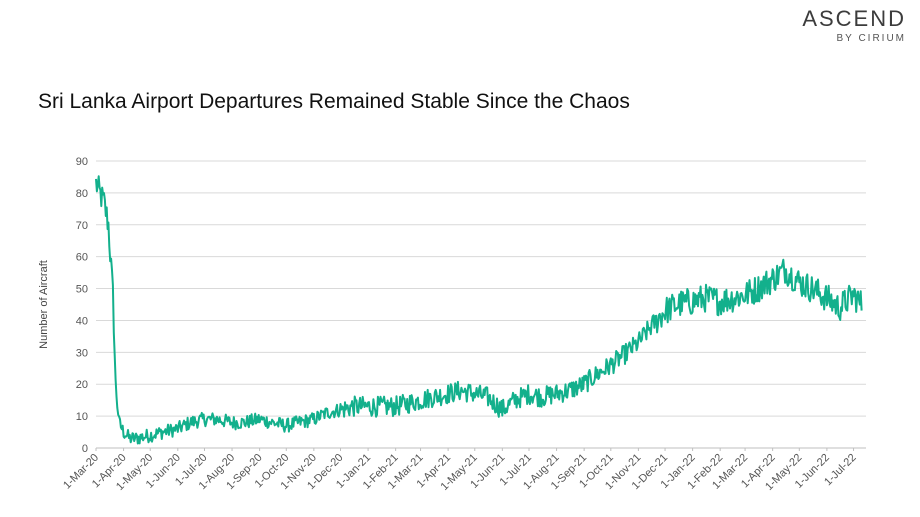  What do you see at coordinates (85, 449) in the screenshot?
I see `y-tick-label: 0` at bounding box center [85, 449].